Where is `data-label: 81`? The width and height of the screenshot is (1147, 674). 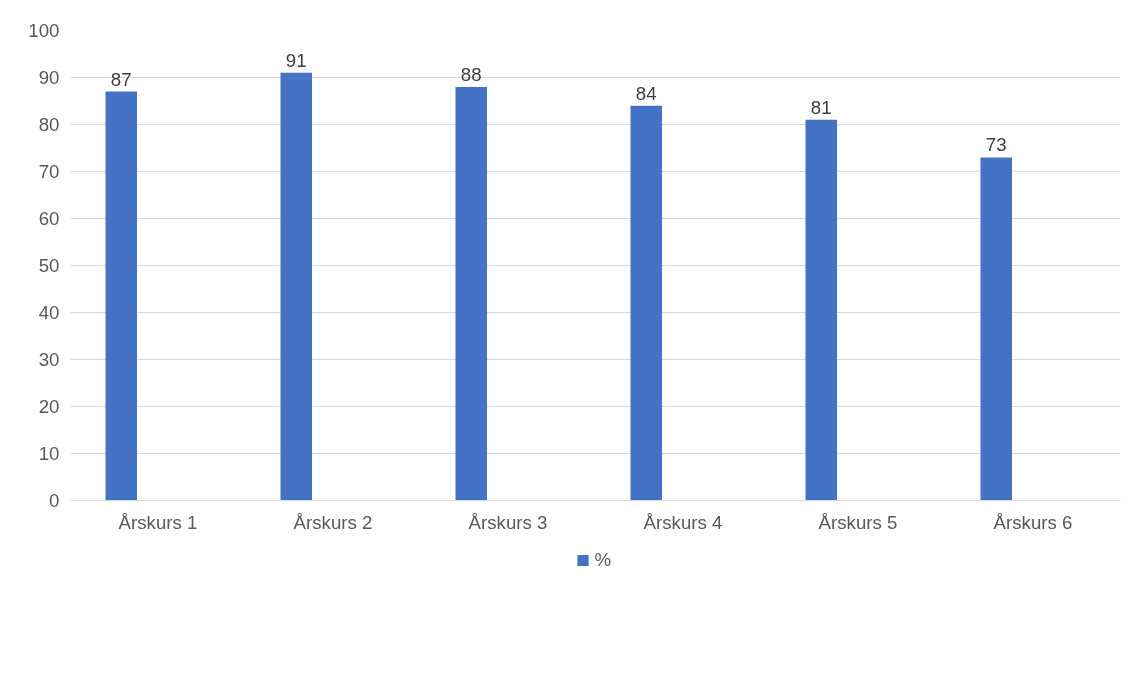
data-label: 81 is located at coordinates (821, 107).